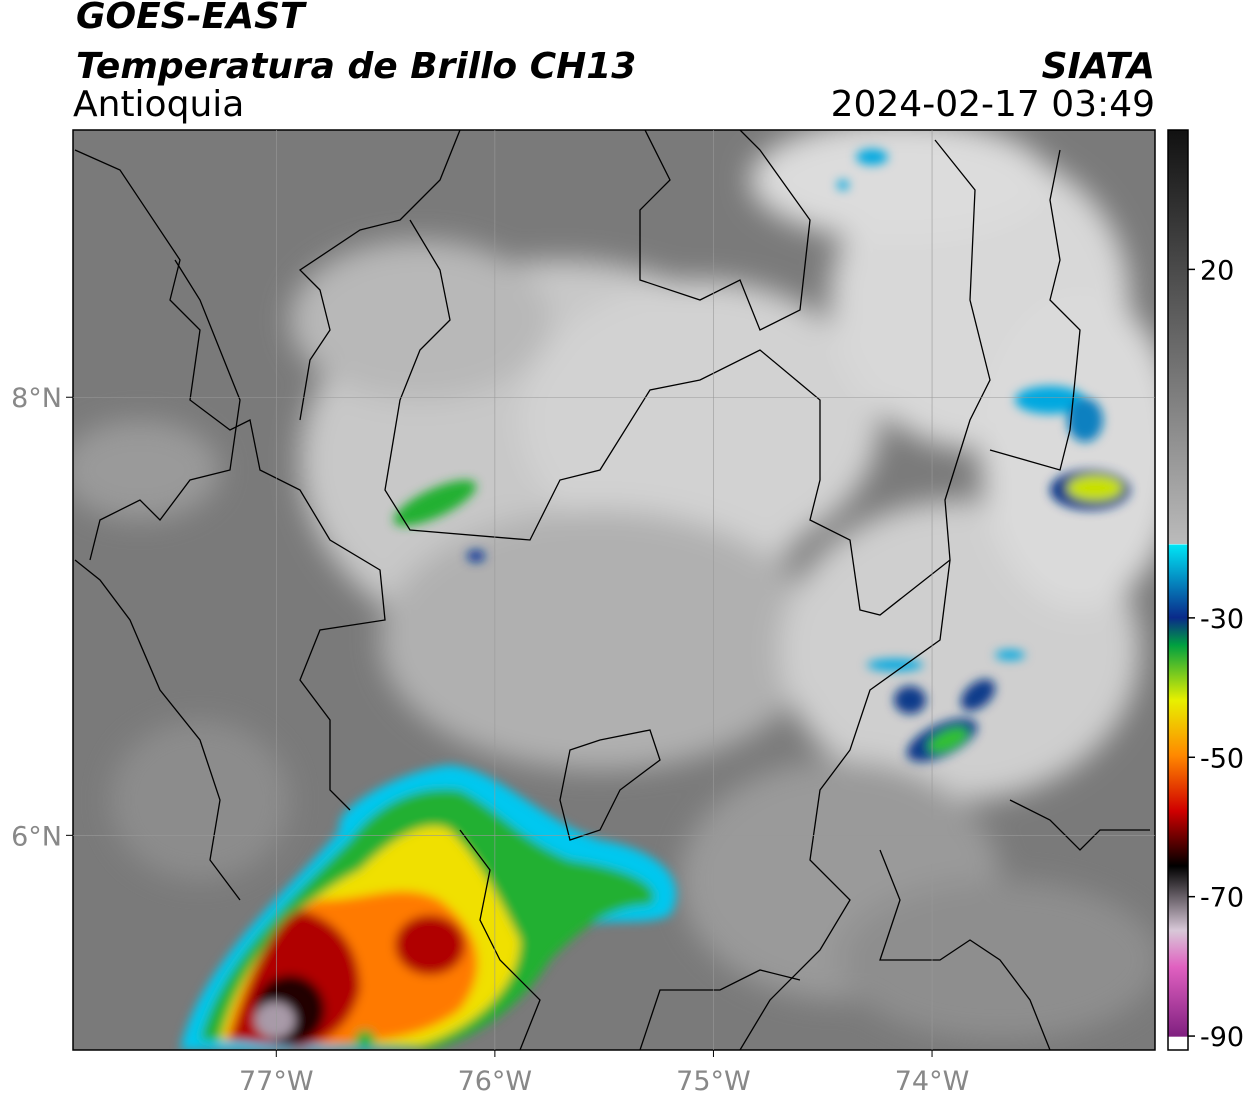 This screenshot has width=1252, height=1099. I want to click on subtitle: Temperatura de Brillo CH13, so click(356, 66).